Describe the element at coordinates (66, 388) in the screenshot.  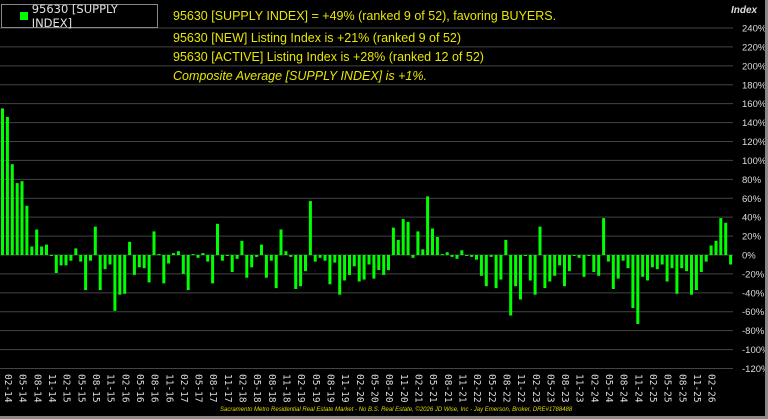
I see `x-tick-label: 02-15` at that location.